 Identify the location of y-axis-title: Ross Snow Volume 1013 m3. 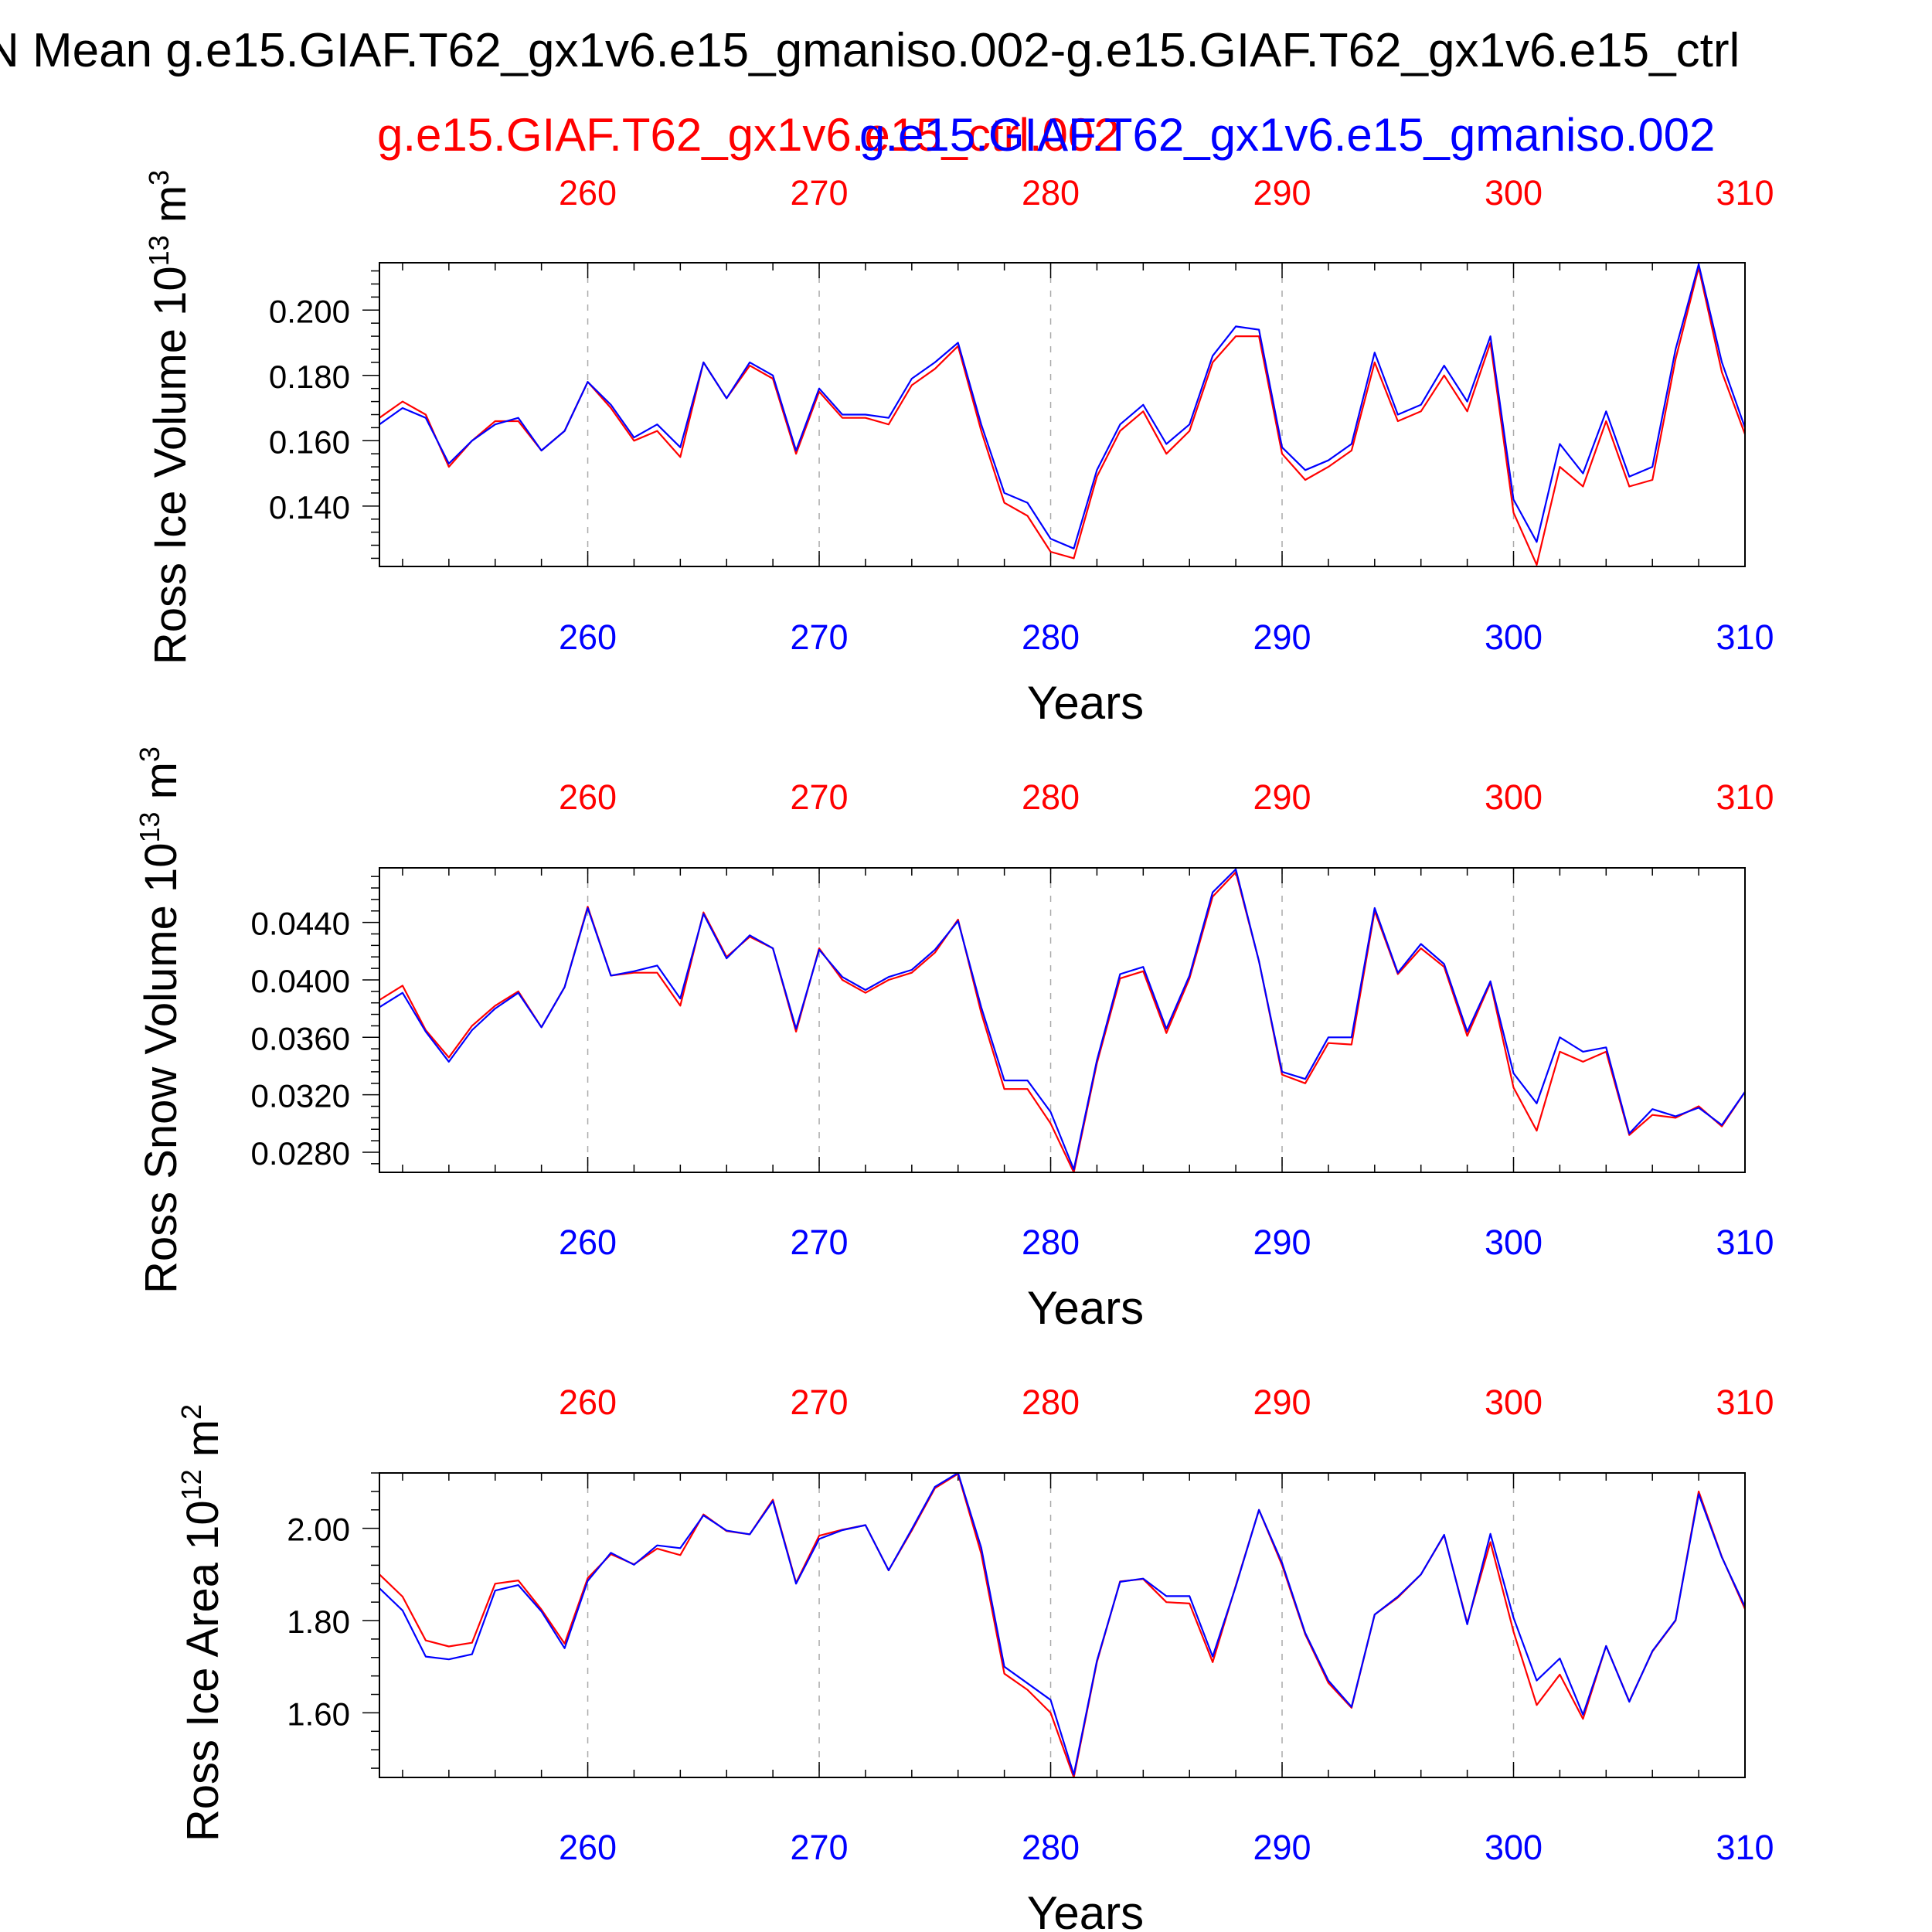
(160, 1020).